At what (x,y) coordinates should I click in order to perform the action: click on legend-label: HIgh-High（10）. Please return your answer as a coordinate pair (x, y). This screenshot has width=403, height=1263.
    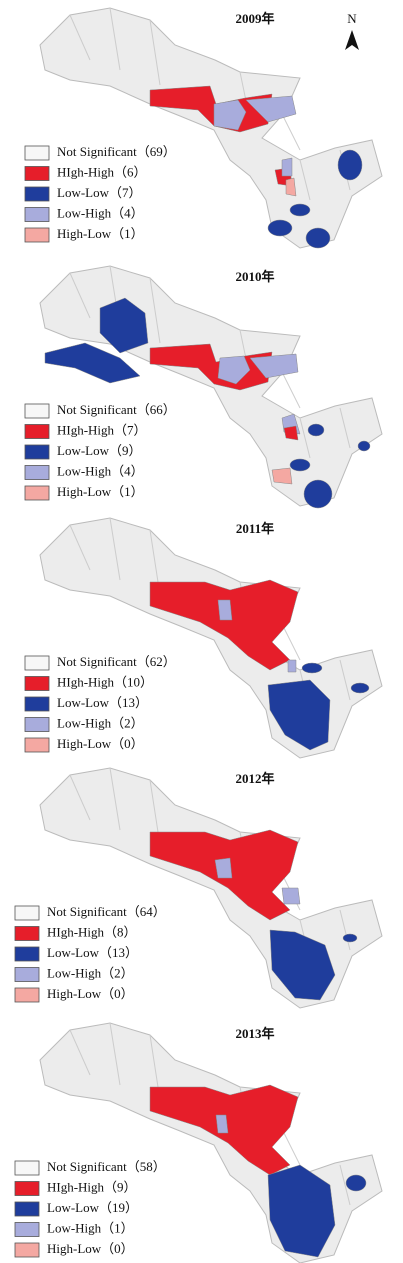
    Looking at the image, I should click on (105, 681).